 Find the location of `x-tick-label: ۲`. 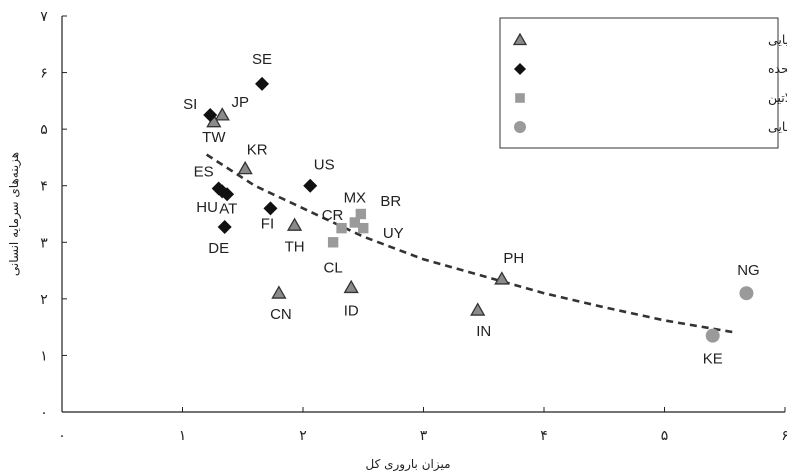

x-tick-label: ۲ is located at coordinates (303, 436).